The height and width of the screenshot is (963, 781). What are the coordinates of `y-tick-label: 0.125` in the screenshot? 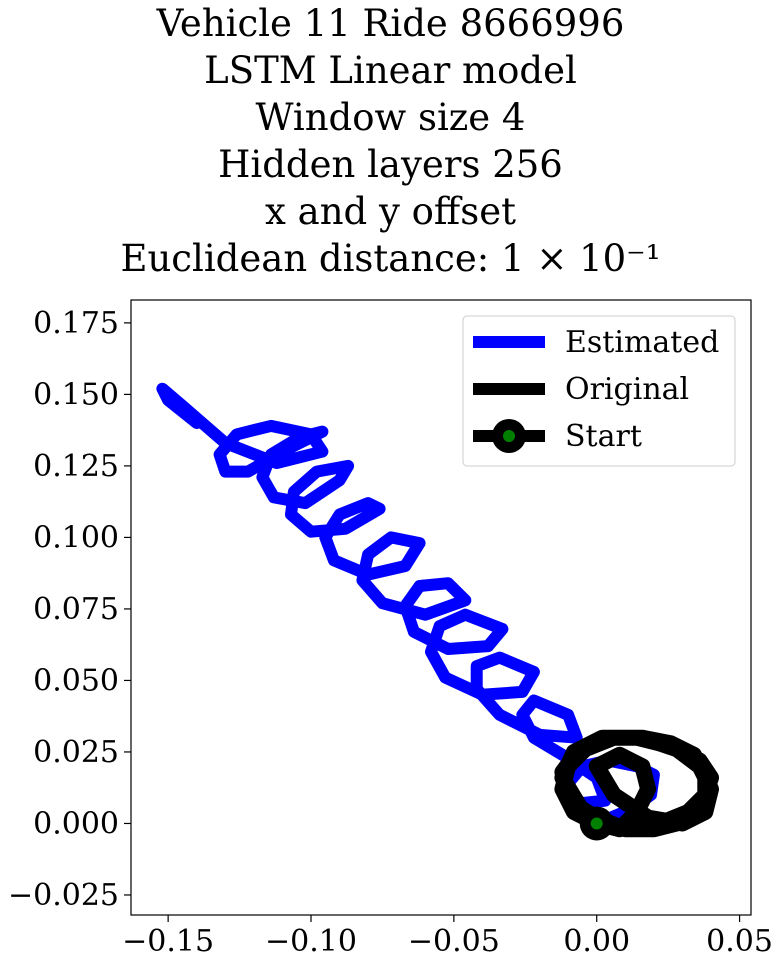 It's located at (76, 466).